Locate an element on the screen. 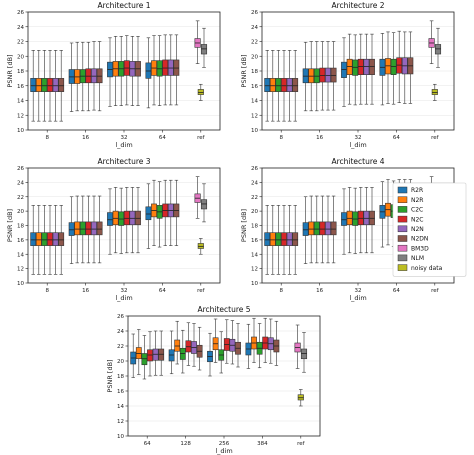  y-axis-label: PSNR [dB] is located at coordinates (244, 70).